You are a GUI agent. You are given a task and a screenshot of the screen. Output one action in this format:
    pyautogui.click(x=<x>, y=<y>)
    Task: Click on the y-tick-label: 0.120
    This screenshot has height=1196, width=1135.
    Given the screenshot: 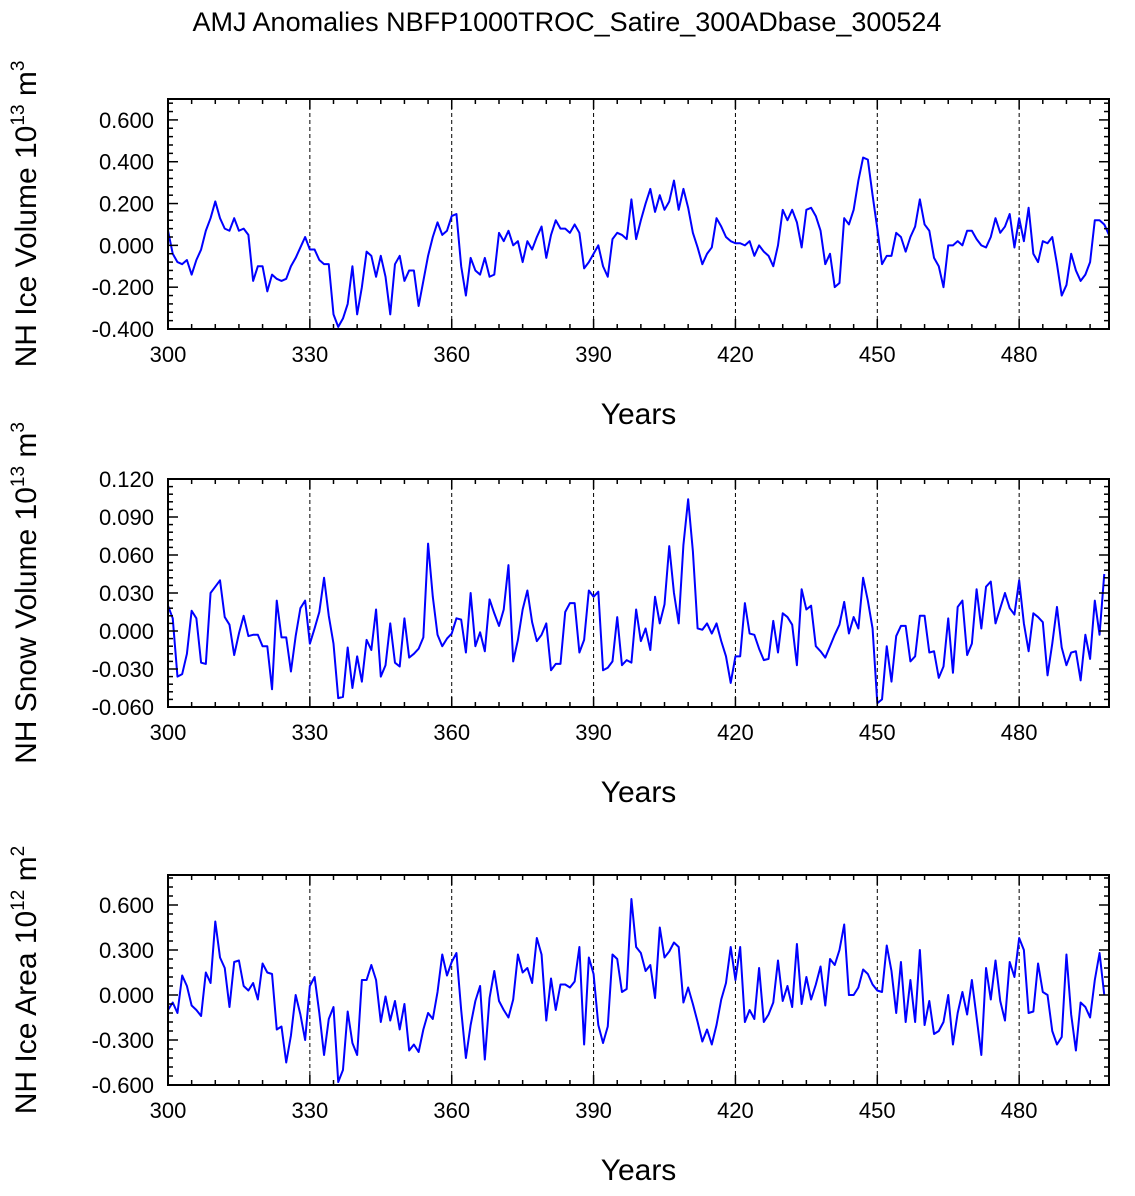 What is the action you would take?
    pyautogui.click(x=126, y=479)
    